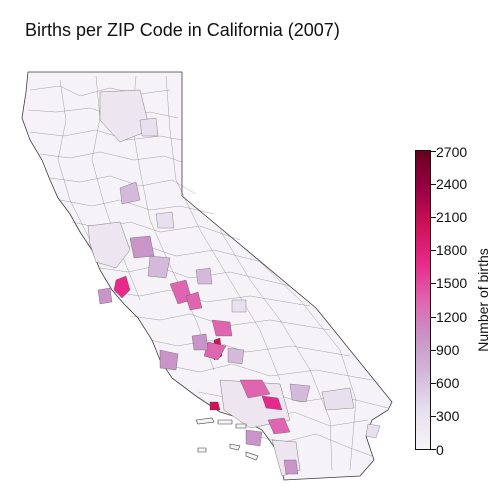  I want to click on colorbar-tick-label: 900, so click(448, 350).